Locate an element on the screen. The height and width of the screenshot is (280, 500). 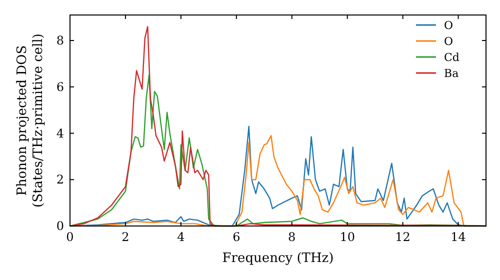
legend-label: Ba is located at coordinates (452, 73).